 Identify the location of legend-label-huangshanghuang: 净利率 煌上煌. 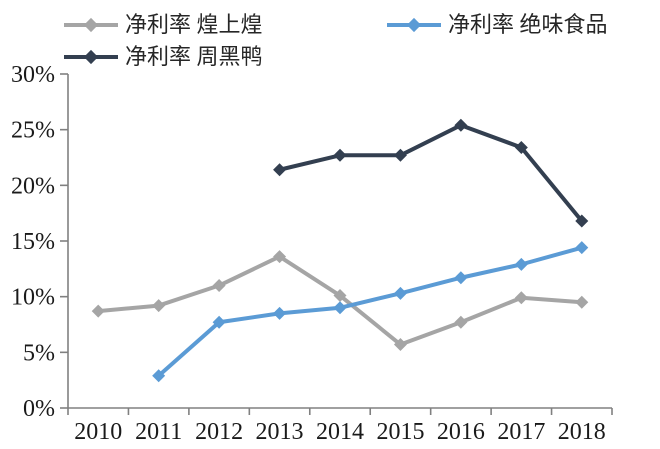
(194, 24).